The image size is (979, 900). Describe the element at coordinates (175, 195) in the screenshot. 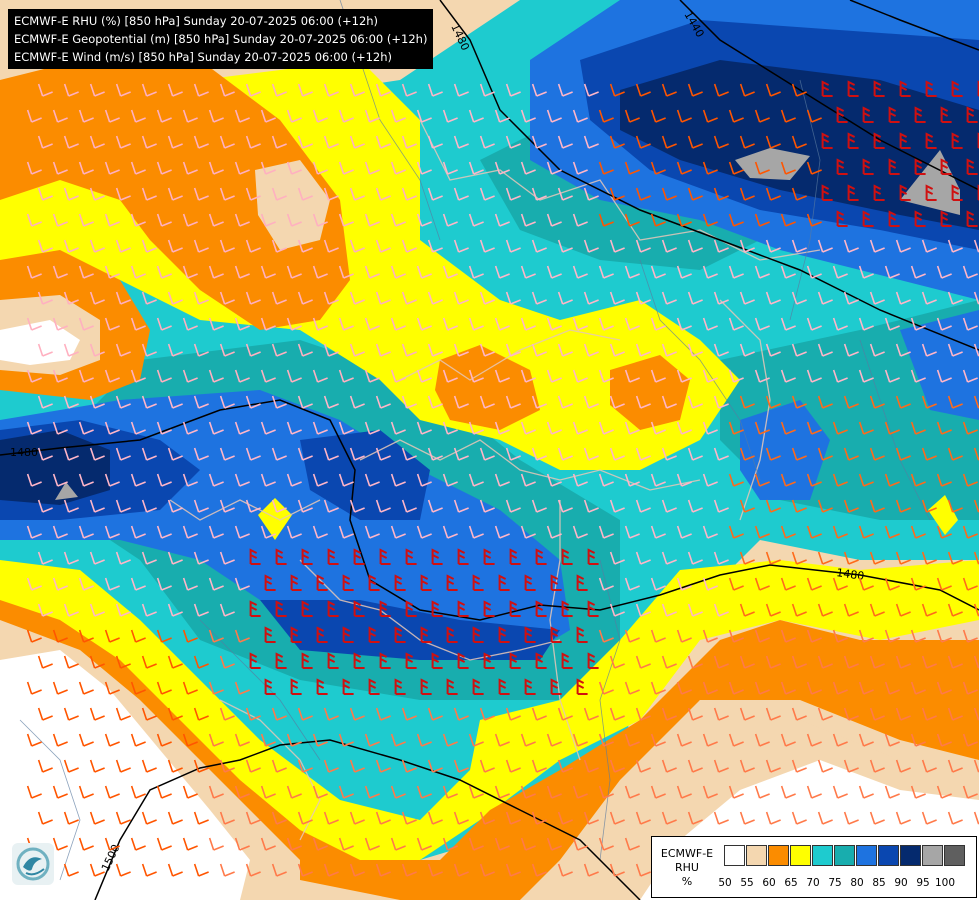

I see `region-orange-nw` at that location.